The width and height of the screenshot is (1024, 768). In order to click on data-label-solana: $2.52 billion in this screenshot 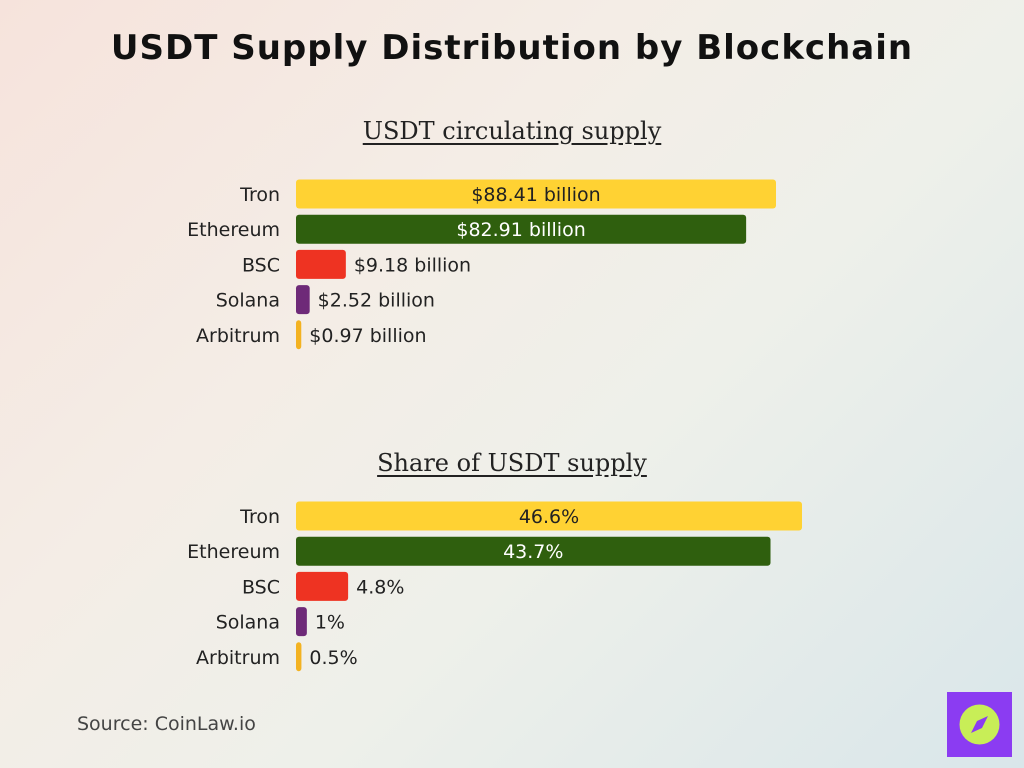, I will do `click(376, 301)`.